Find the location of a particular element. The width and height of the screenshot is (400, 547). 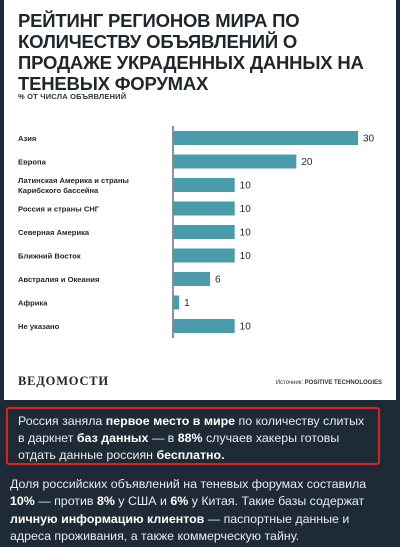

category-label: Северная Америка is located at coordinates (54, 232).